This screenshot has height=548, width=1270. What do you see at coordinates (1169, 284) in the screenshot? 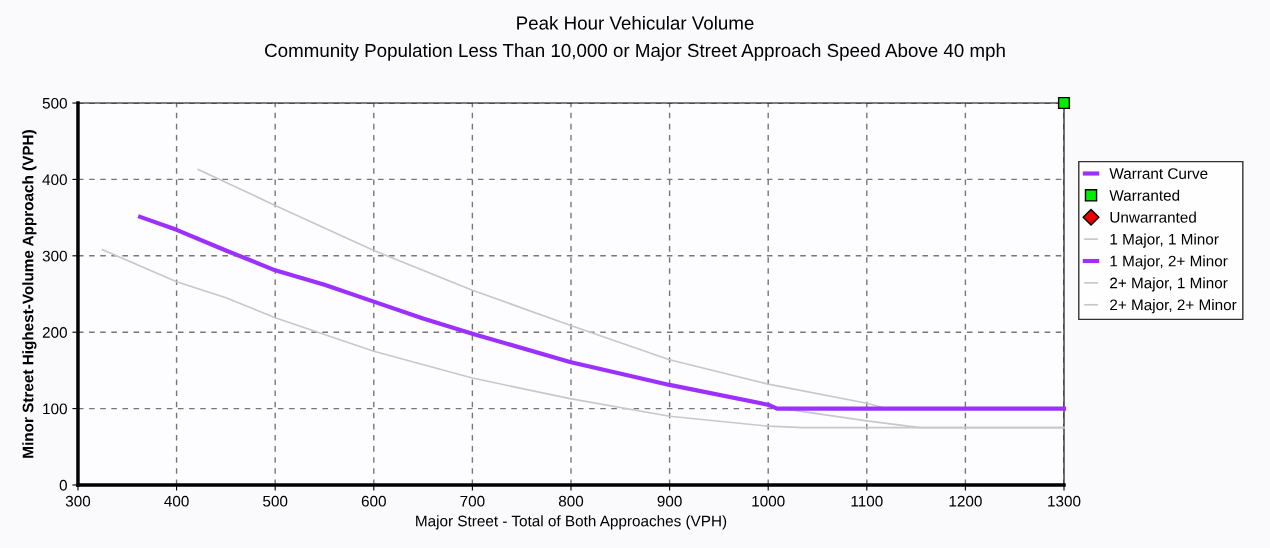
I see `legend-label: 2+ Major, 1 Minor` at bounding box center [1169, 284].